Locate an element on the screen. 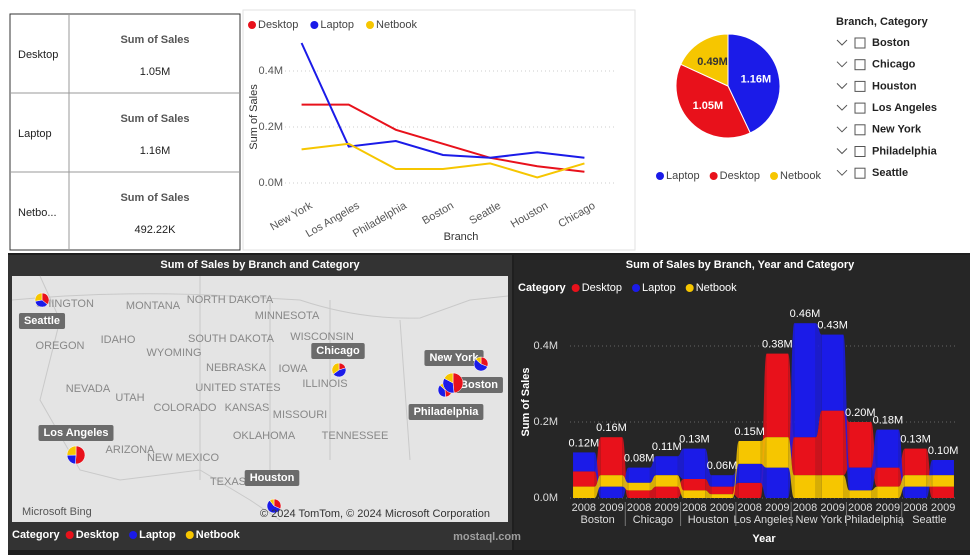  place-label: New York is located at coordinates (454, 358).